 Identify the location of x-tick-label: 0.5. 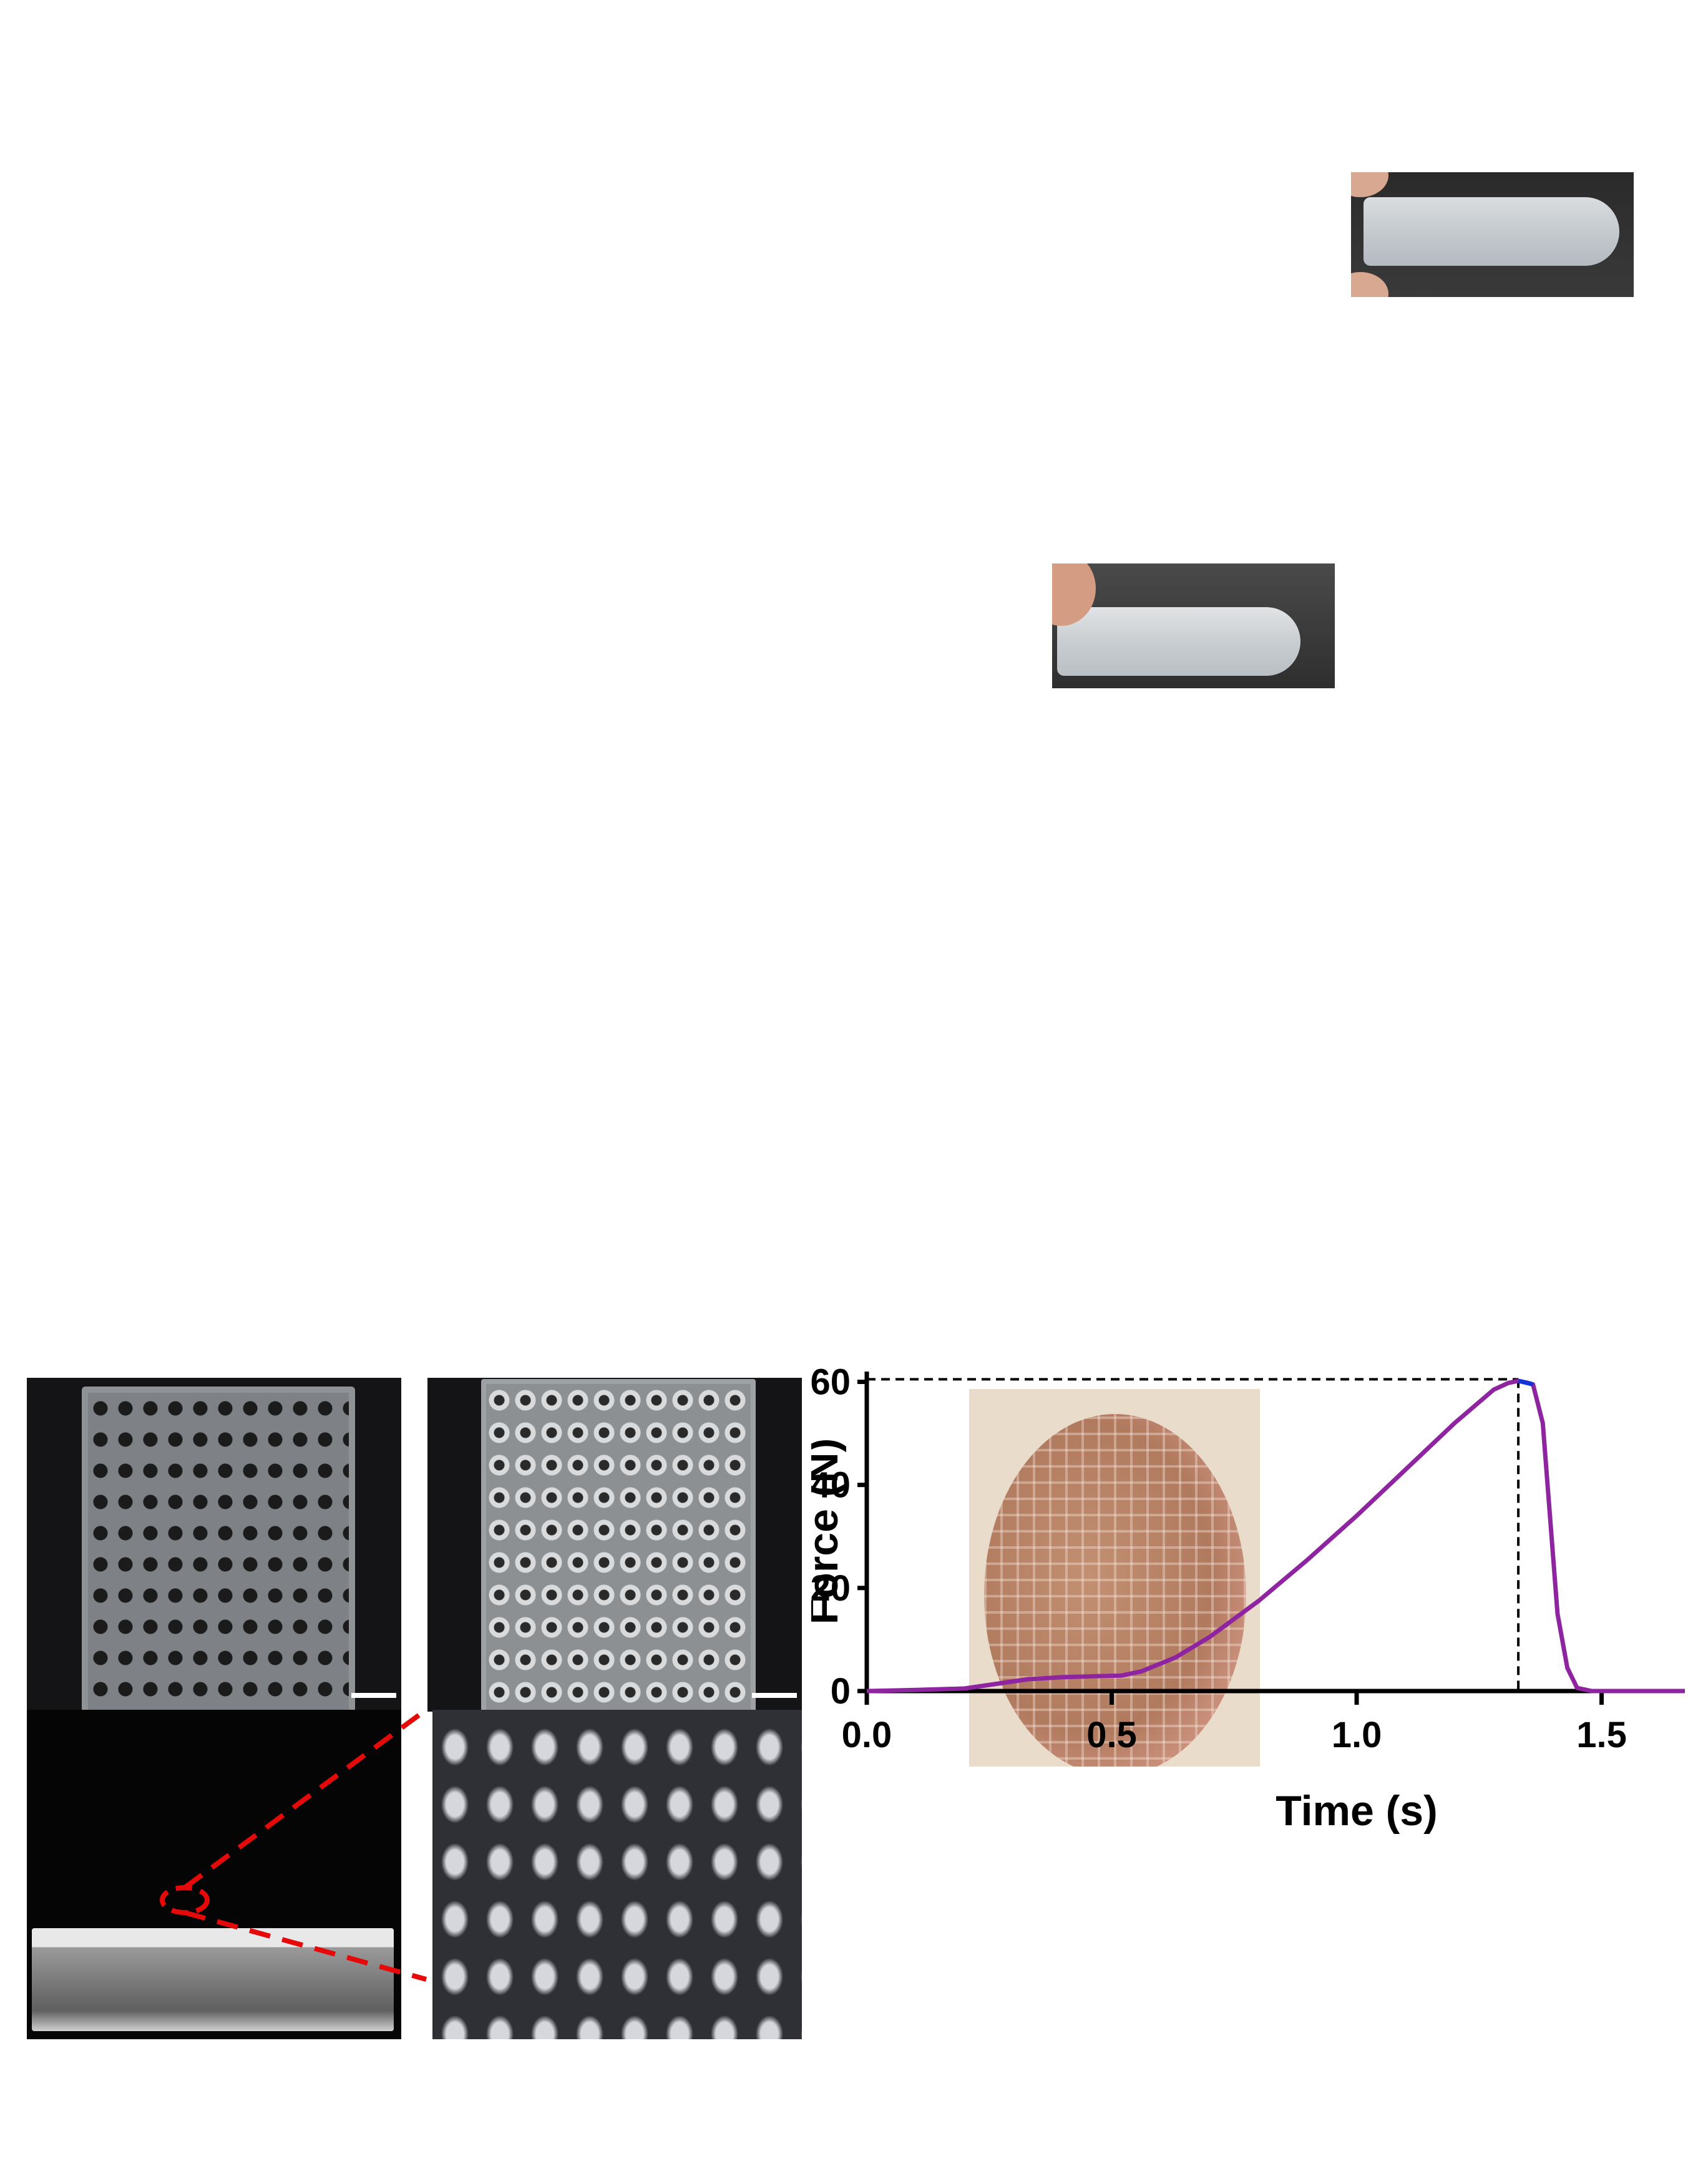
(1111, 1735).